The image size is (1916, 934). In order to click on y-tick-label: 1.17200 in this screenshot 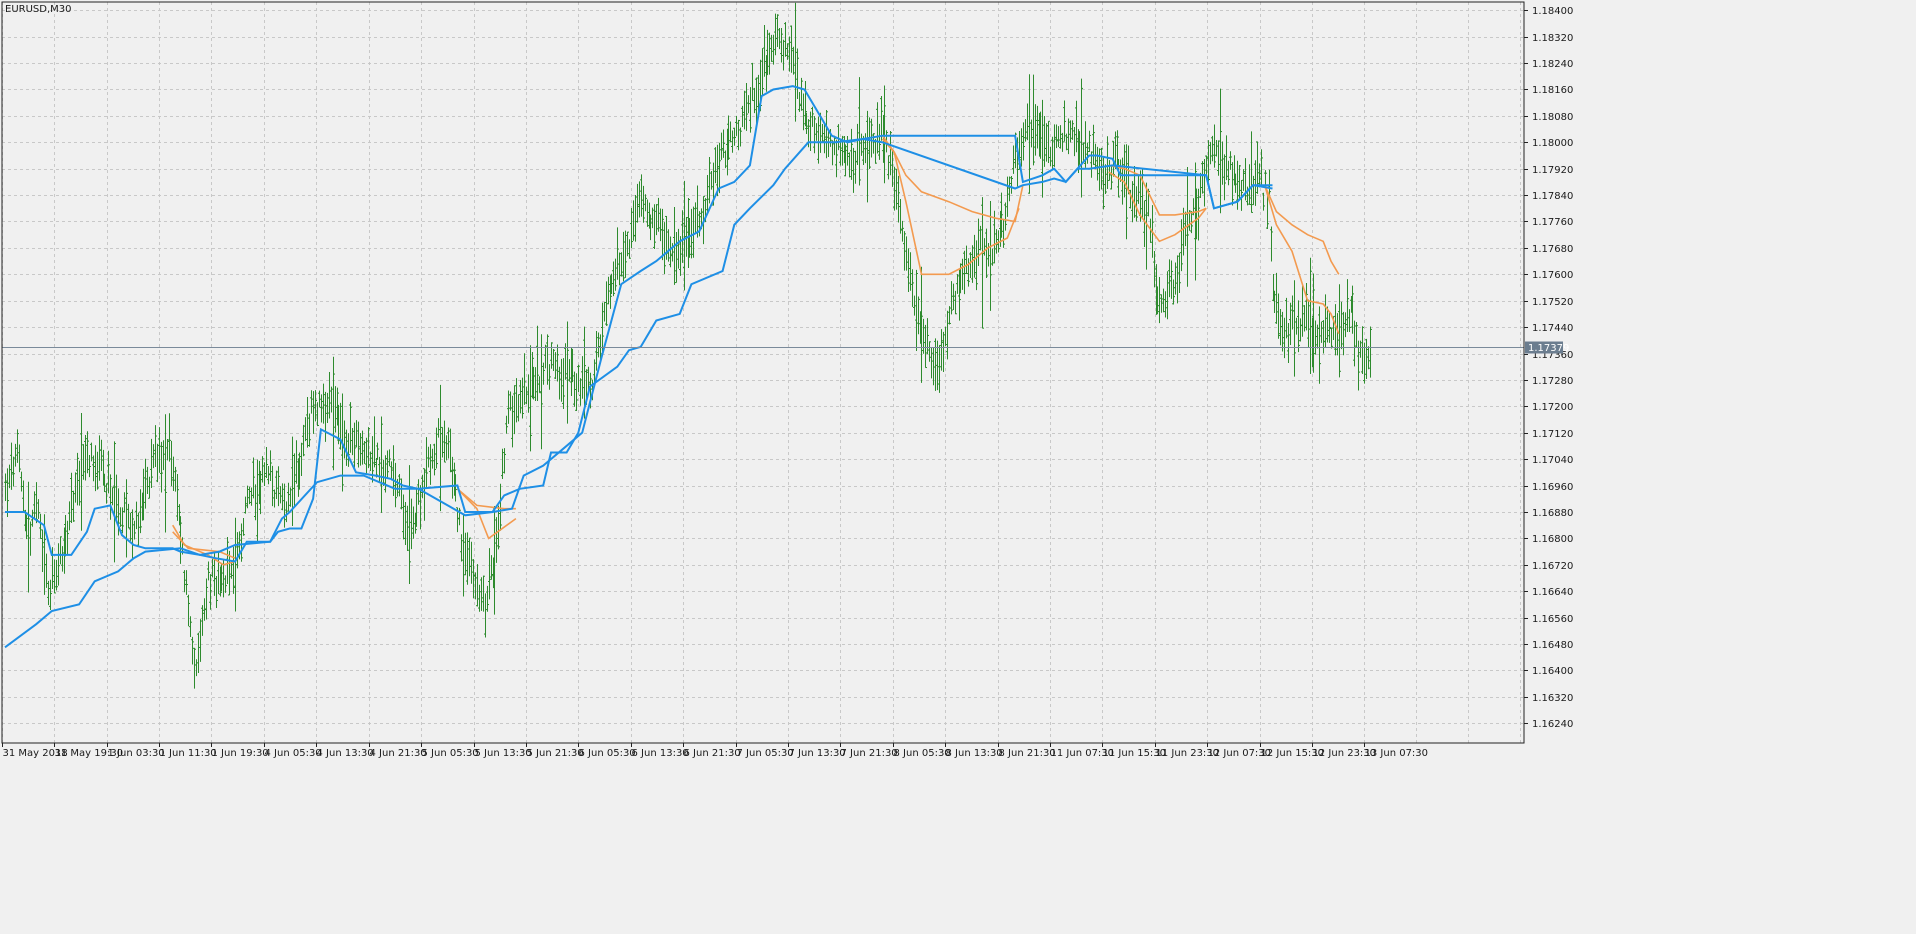, I will do `click(1552, 407)`.